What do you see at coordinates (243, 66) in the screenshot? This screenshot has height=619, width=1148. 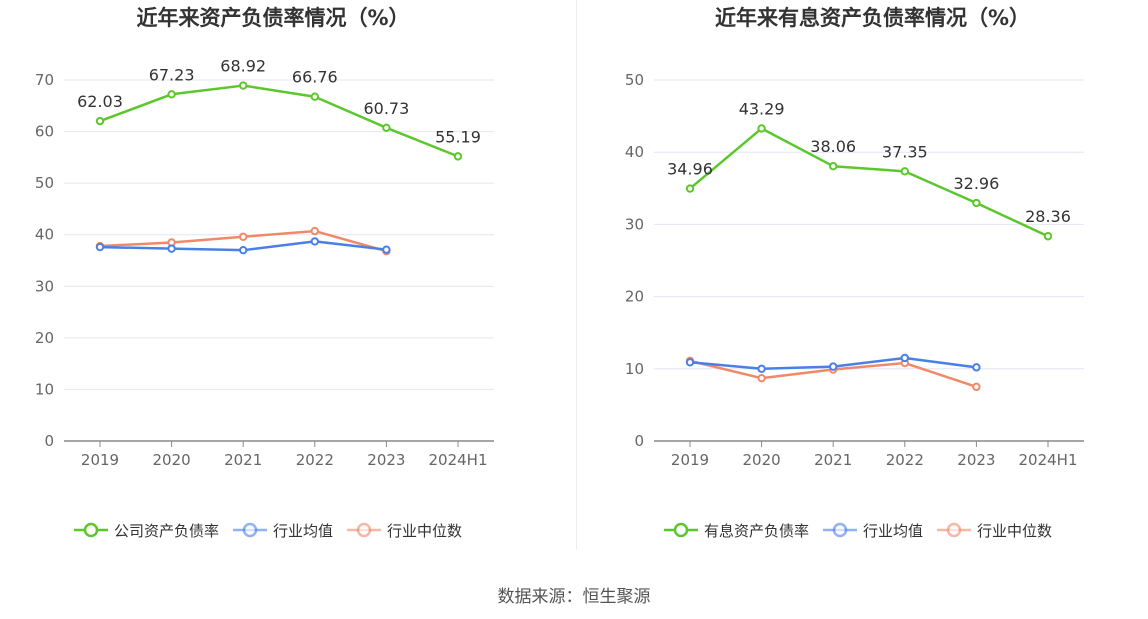 I see `data-label: 68.92` at bounding box center [243, 66].